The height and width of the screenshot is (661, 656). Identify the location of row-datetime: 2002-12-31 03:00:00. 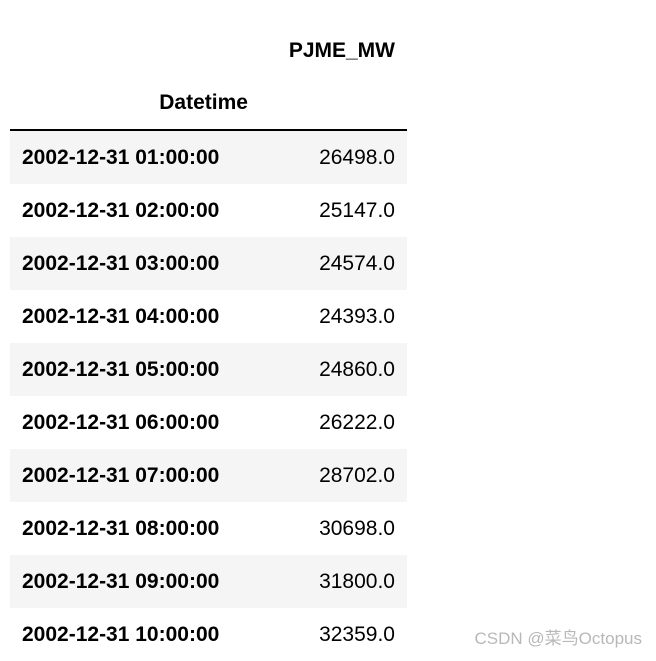
(121, 263).